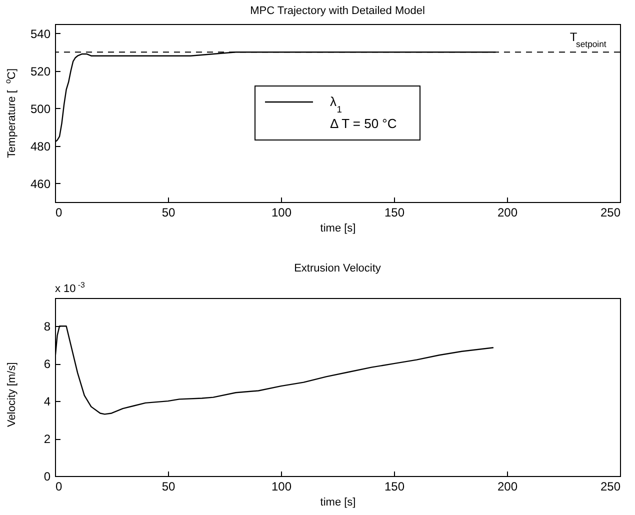  What do you see at coordinates (337, 11) in the screenshot?
I see `chart-title: MPC Trajectory with Detailed Model` at bounding box center [337, 11].